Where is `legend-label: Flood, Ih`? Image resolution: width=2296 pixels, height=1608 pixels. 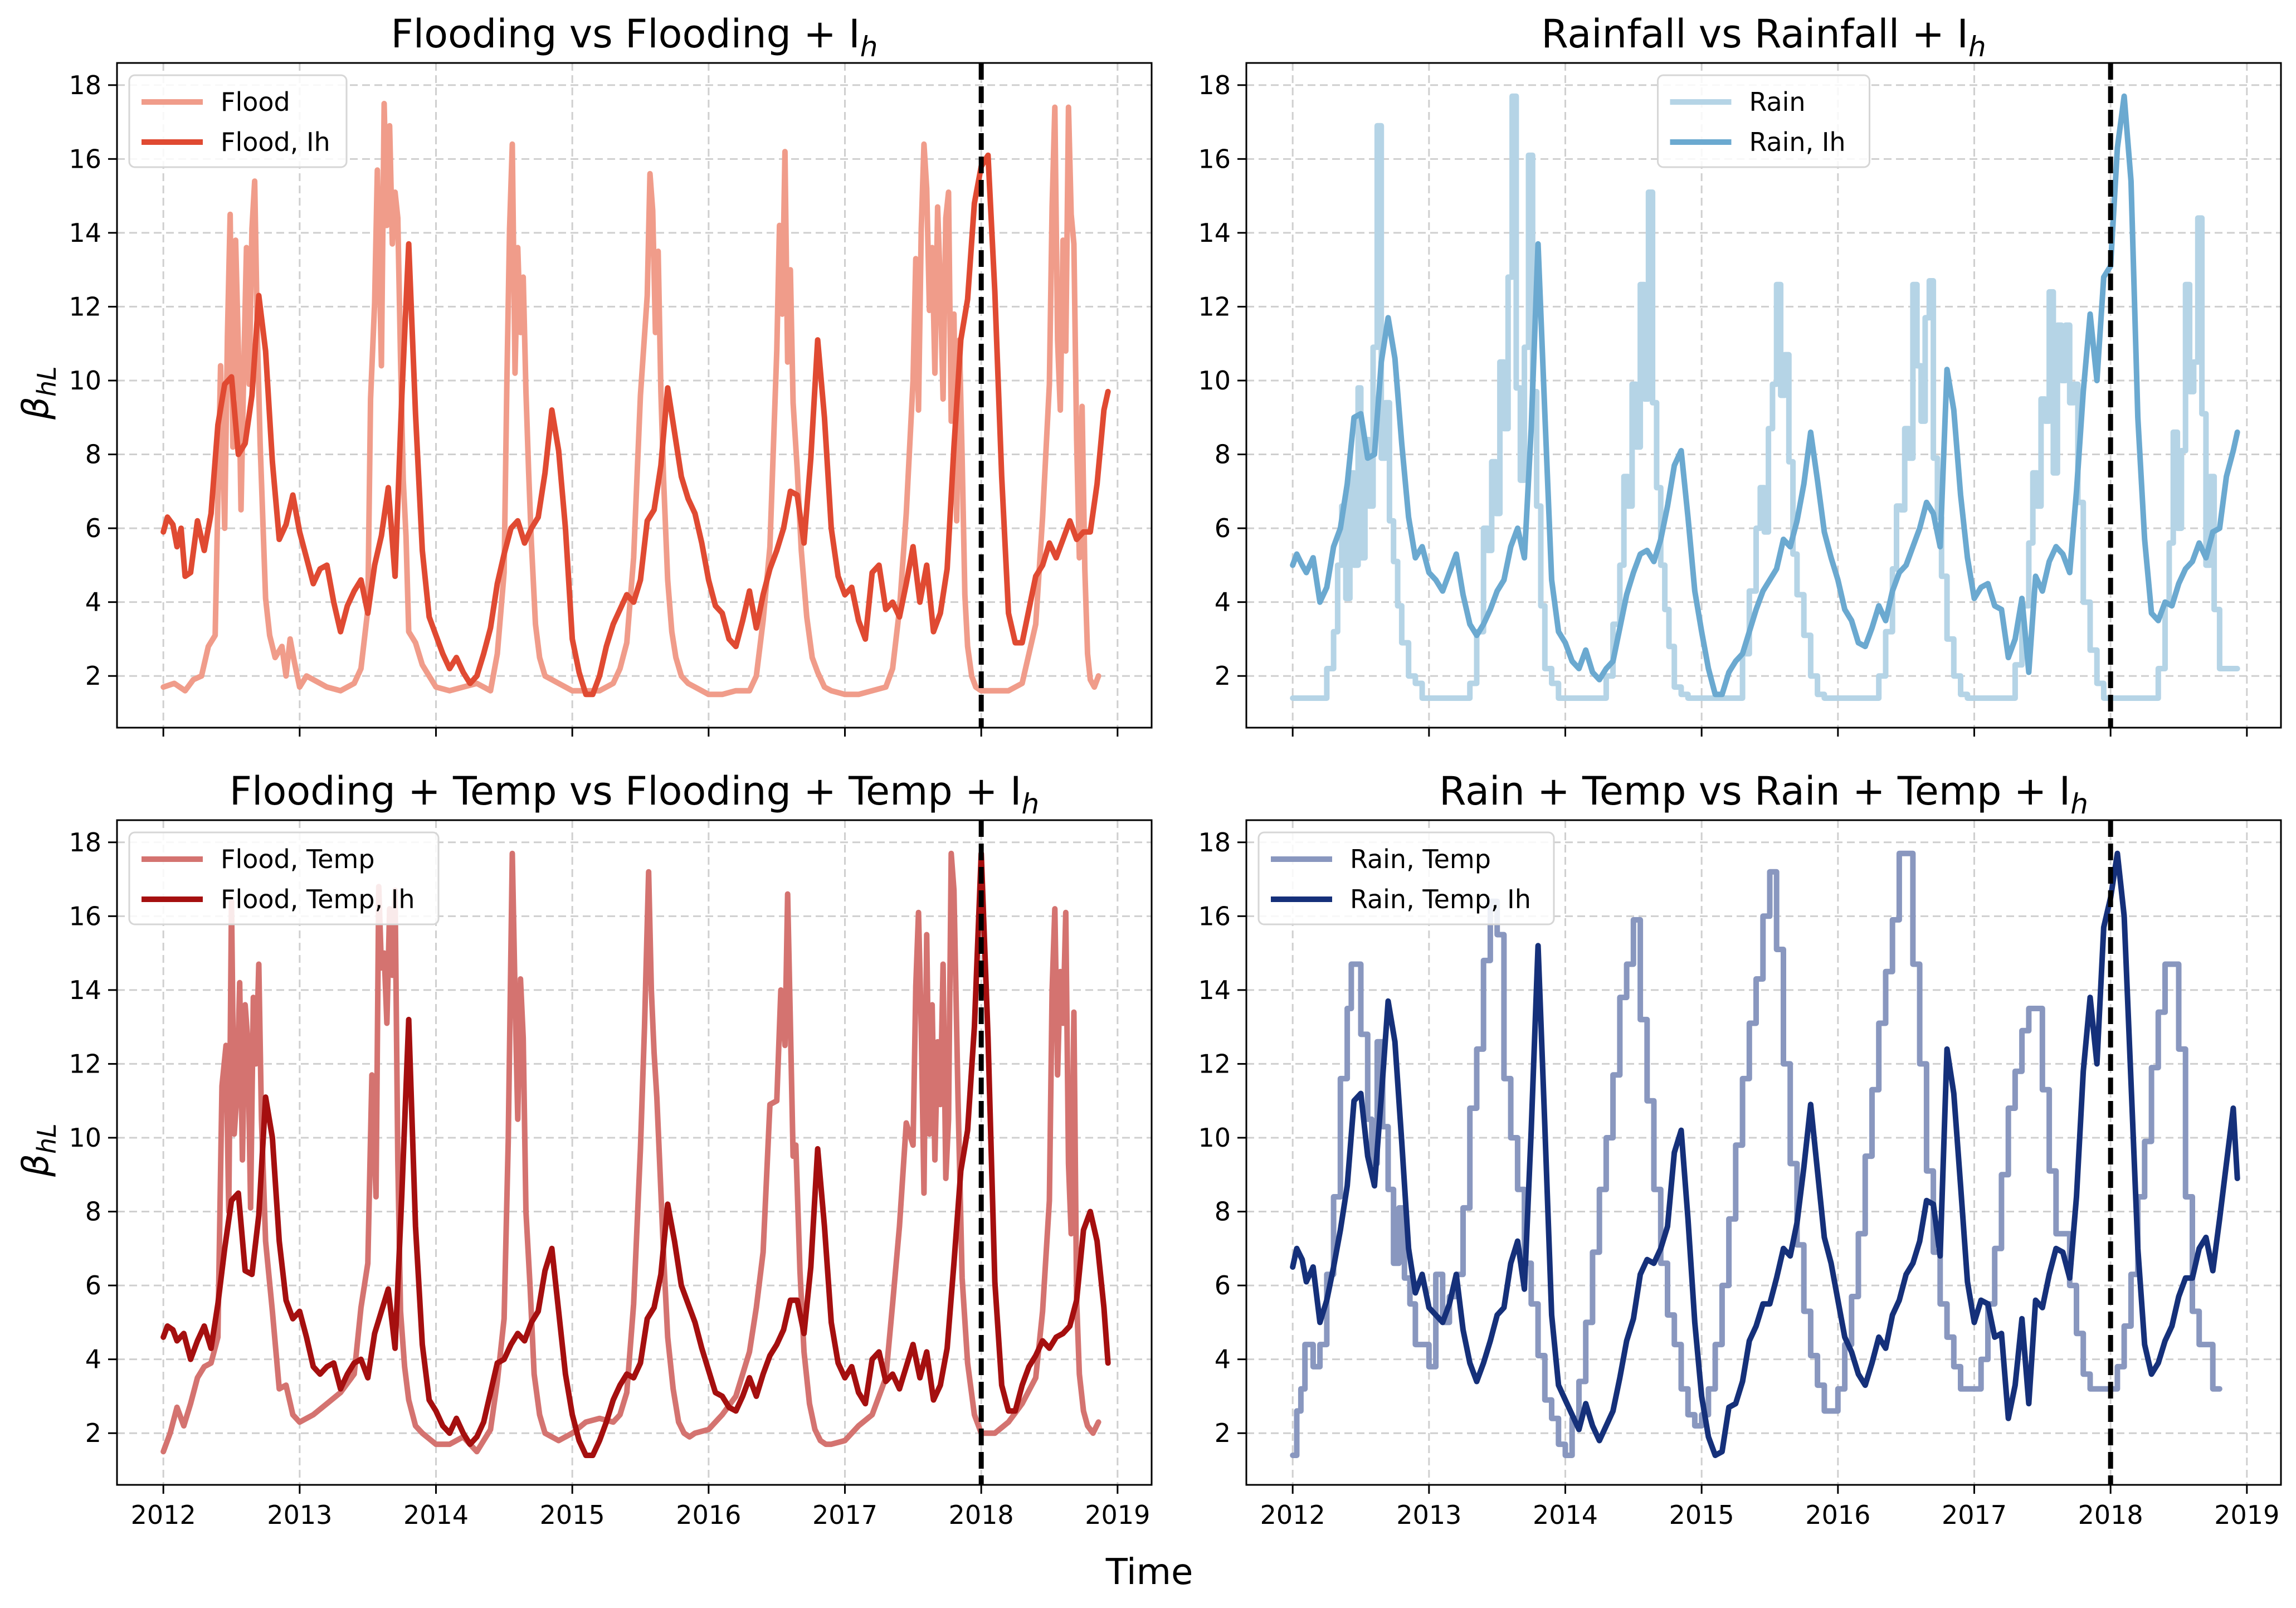
legend-label: Flood, Ih is located at coordinates (275, 142).